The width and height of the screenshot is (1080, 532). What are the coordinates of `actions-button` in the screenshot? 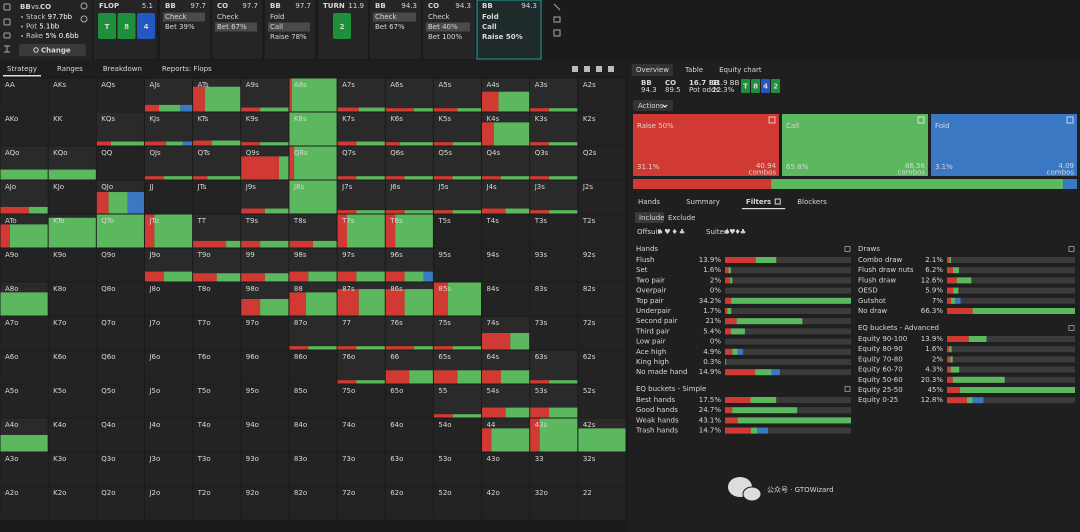 It's located at (653, 105).